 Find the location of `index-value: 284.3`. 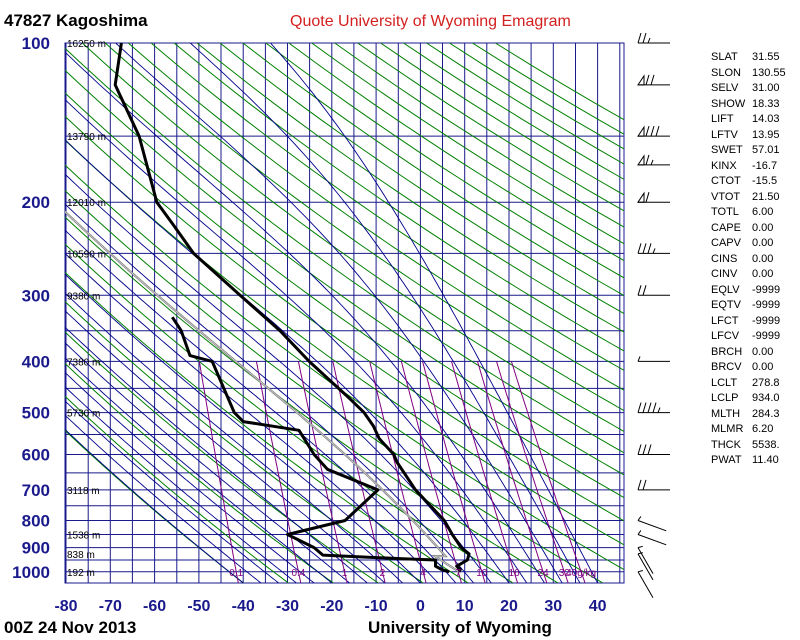

index-value: 284.3 is located at coordinates (766, 413).